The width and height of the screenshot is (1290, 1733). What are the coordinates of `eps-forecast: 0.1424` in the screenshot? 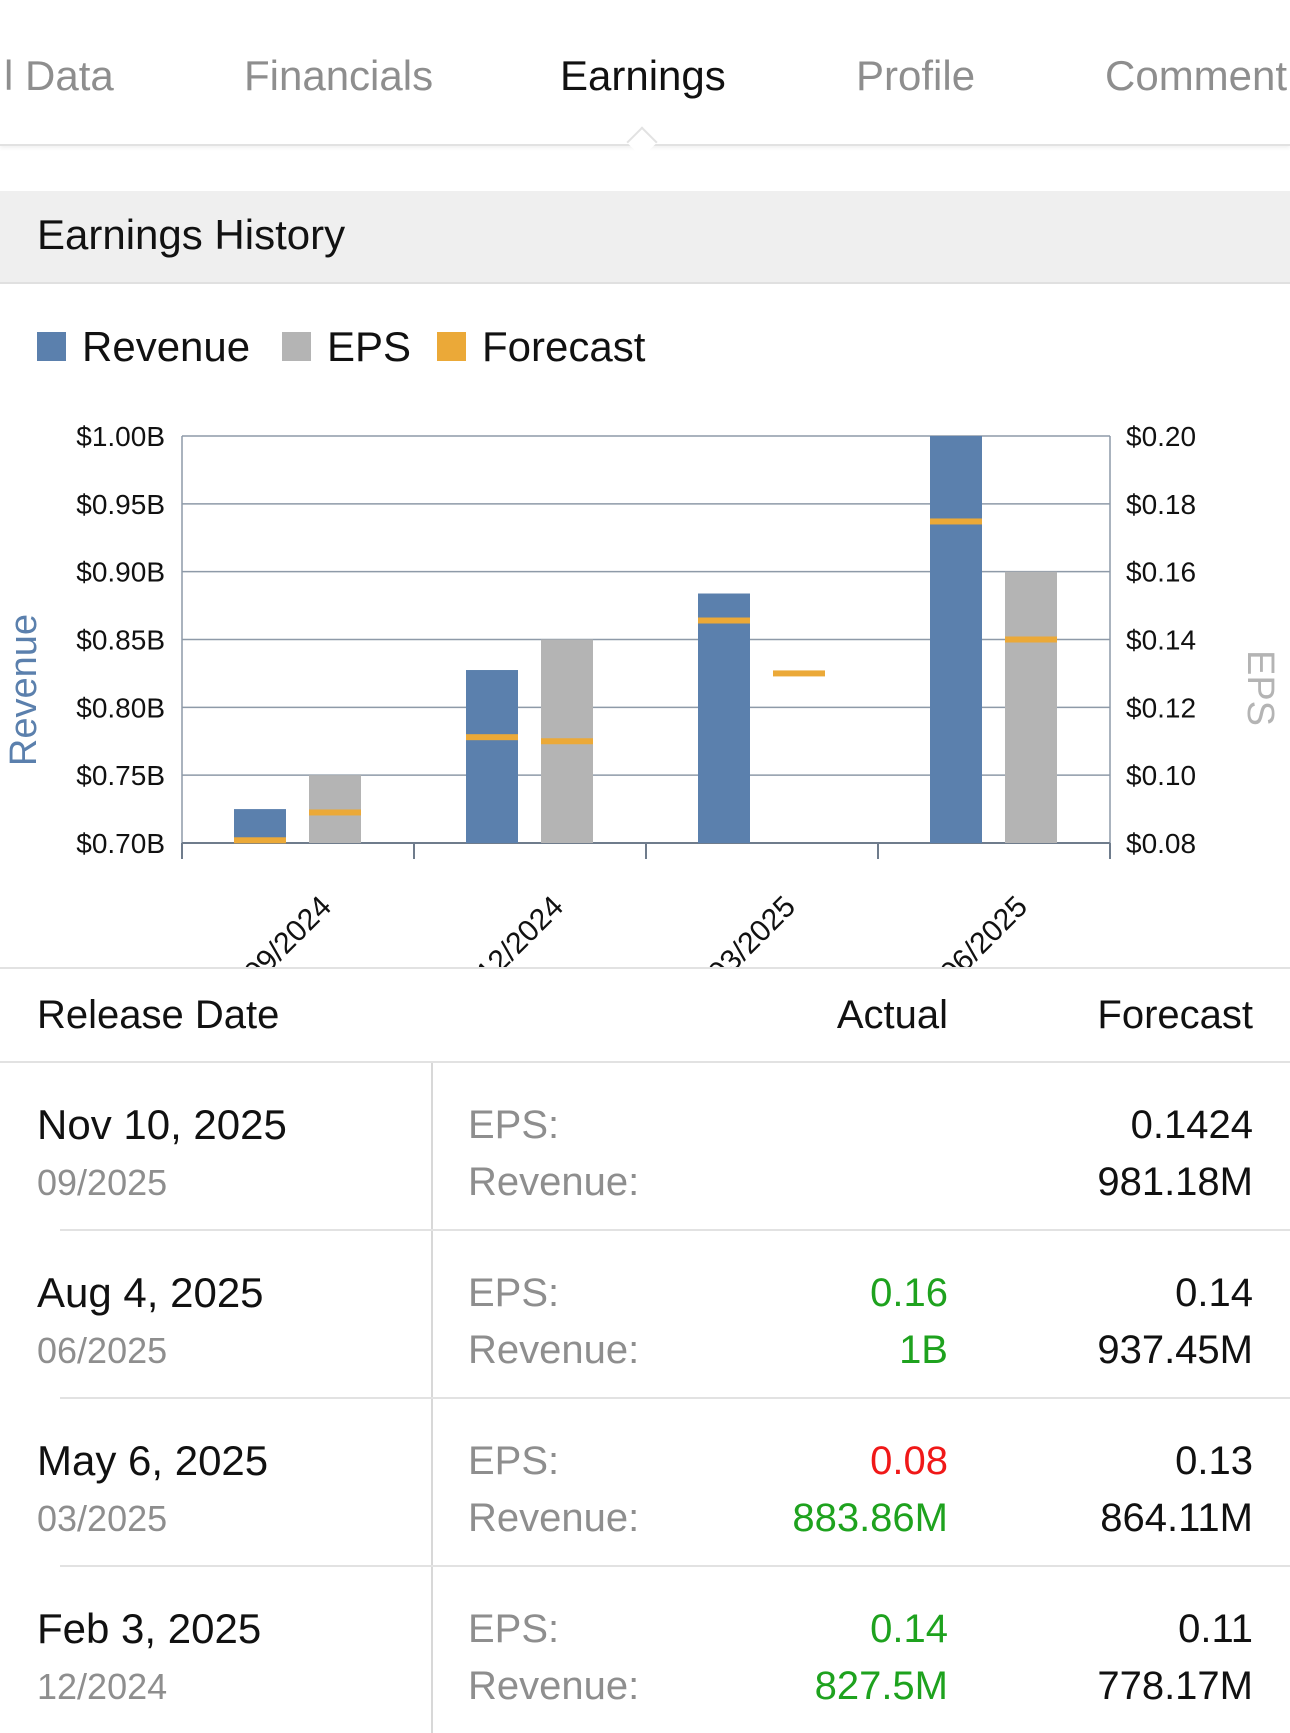 It's located at (1191, 1125).